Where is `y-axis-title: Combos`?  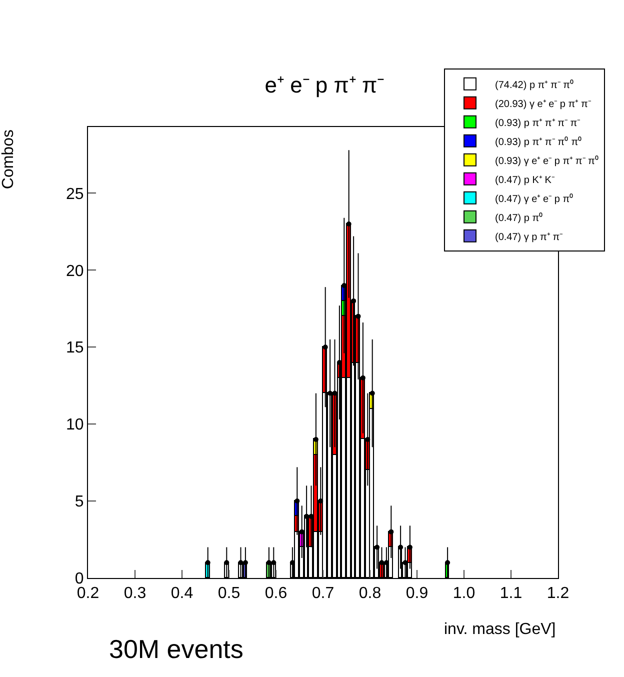
y-axis-title: Combos is located at coordinates (9, 160).